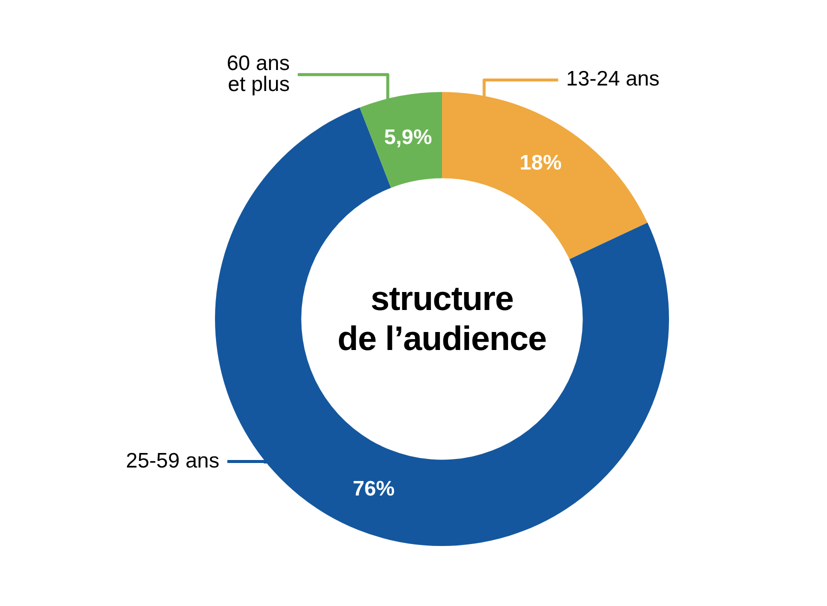  Describe the element at coordinates (374, 489) in the screenshot. I see `data-label: 76%` at that location.